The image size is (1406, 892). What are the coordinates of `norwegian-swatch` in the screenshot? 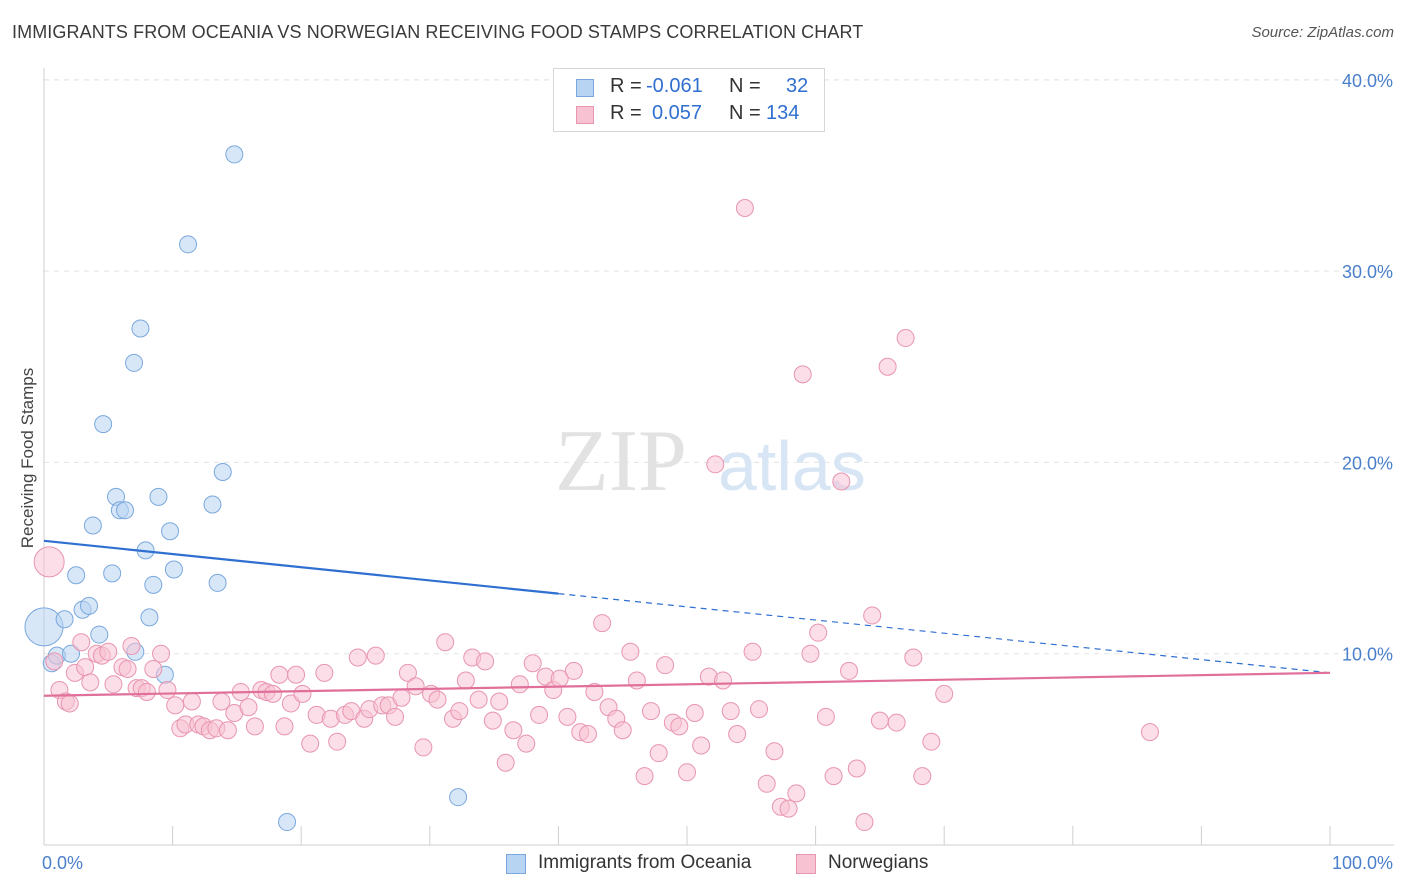 It's located at (585, 115).